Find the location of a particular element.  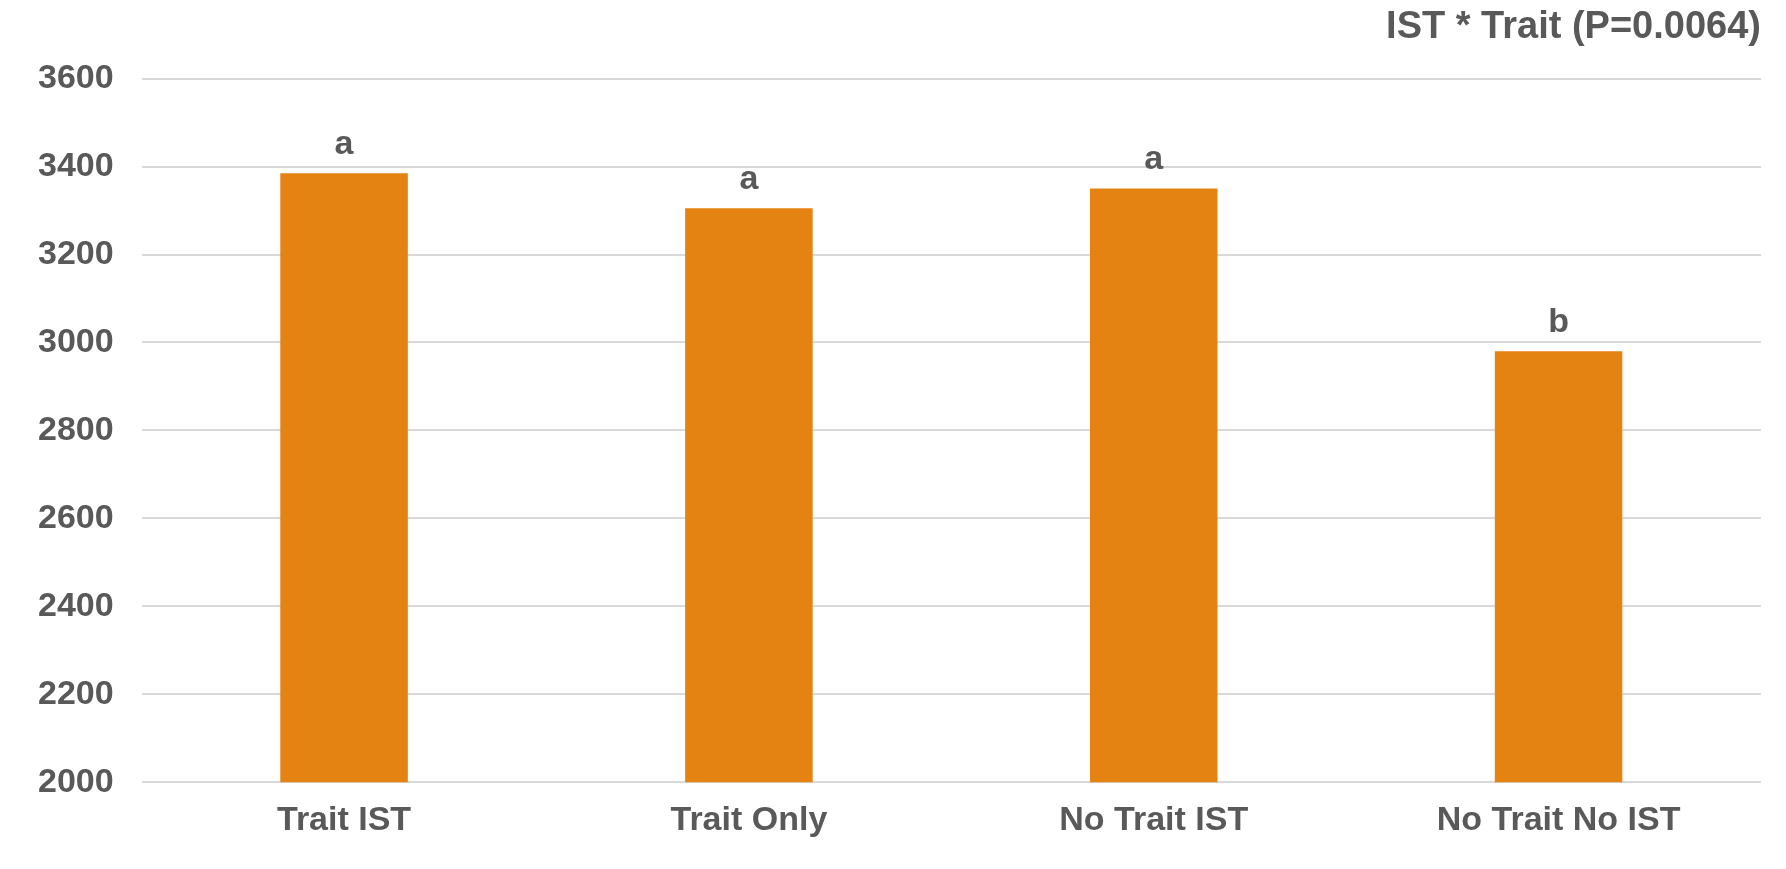

x-tick-label: No Trait No IST is located at coordinates (1558, 817).